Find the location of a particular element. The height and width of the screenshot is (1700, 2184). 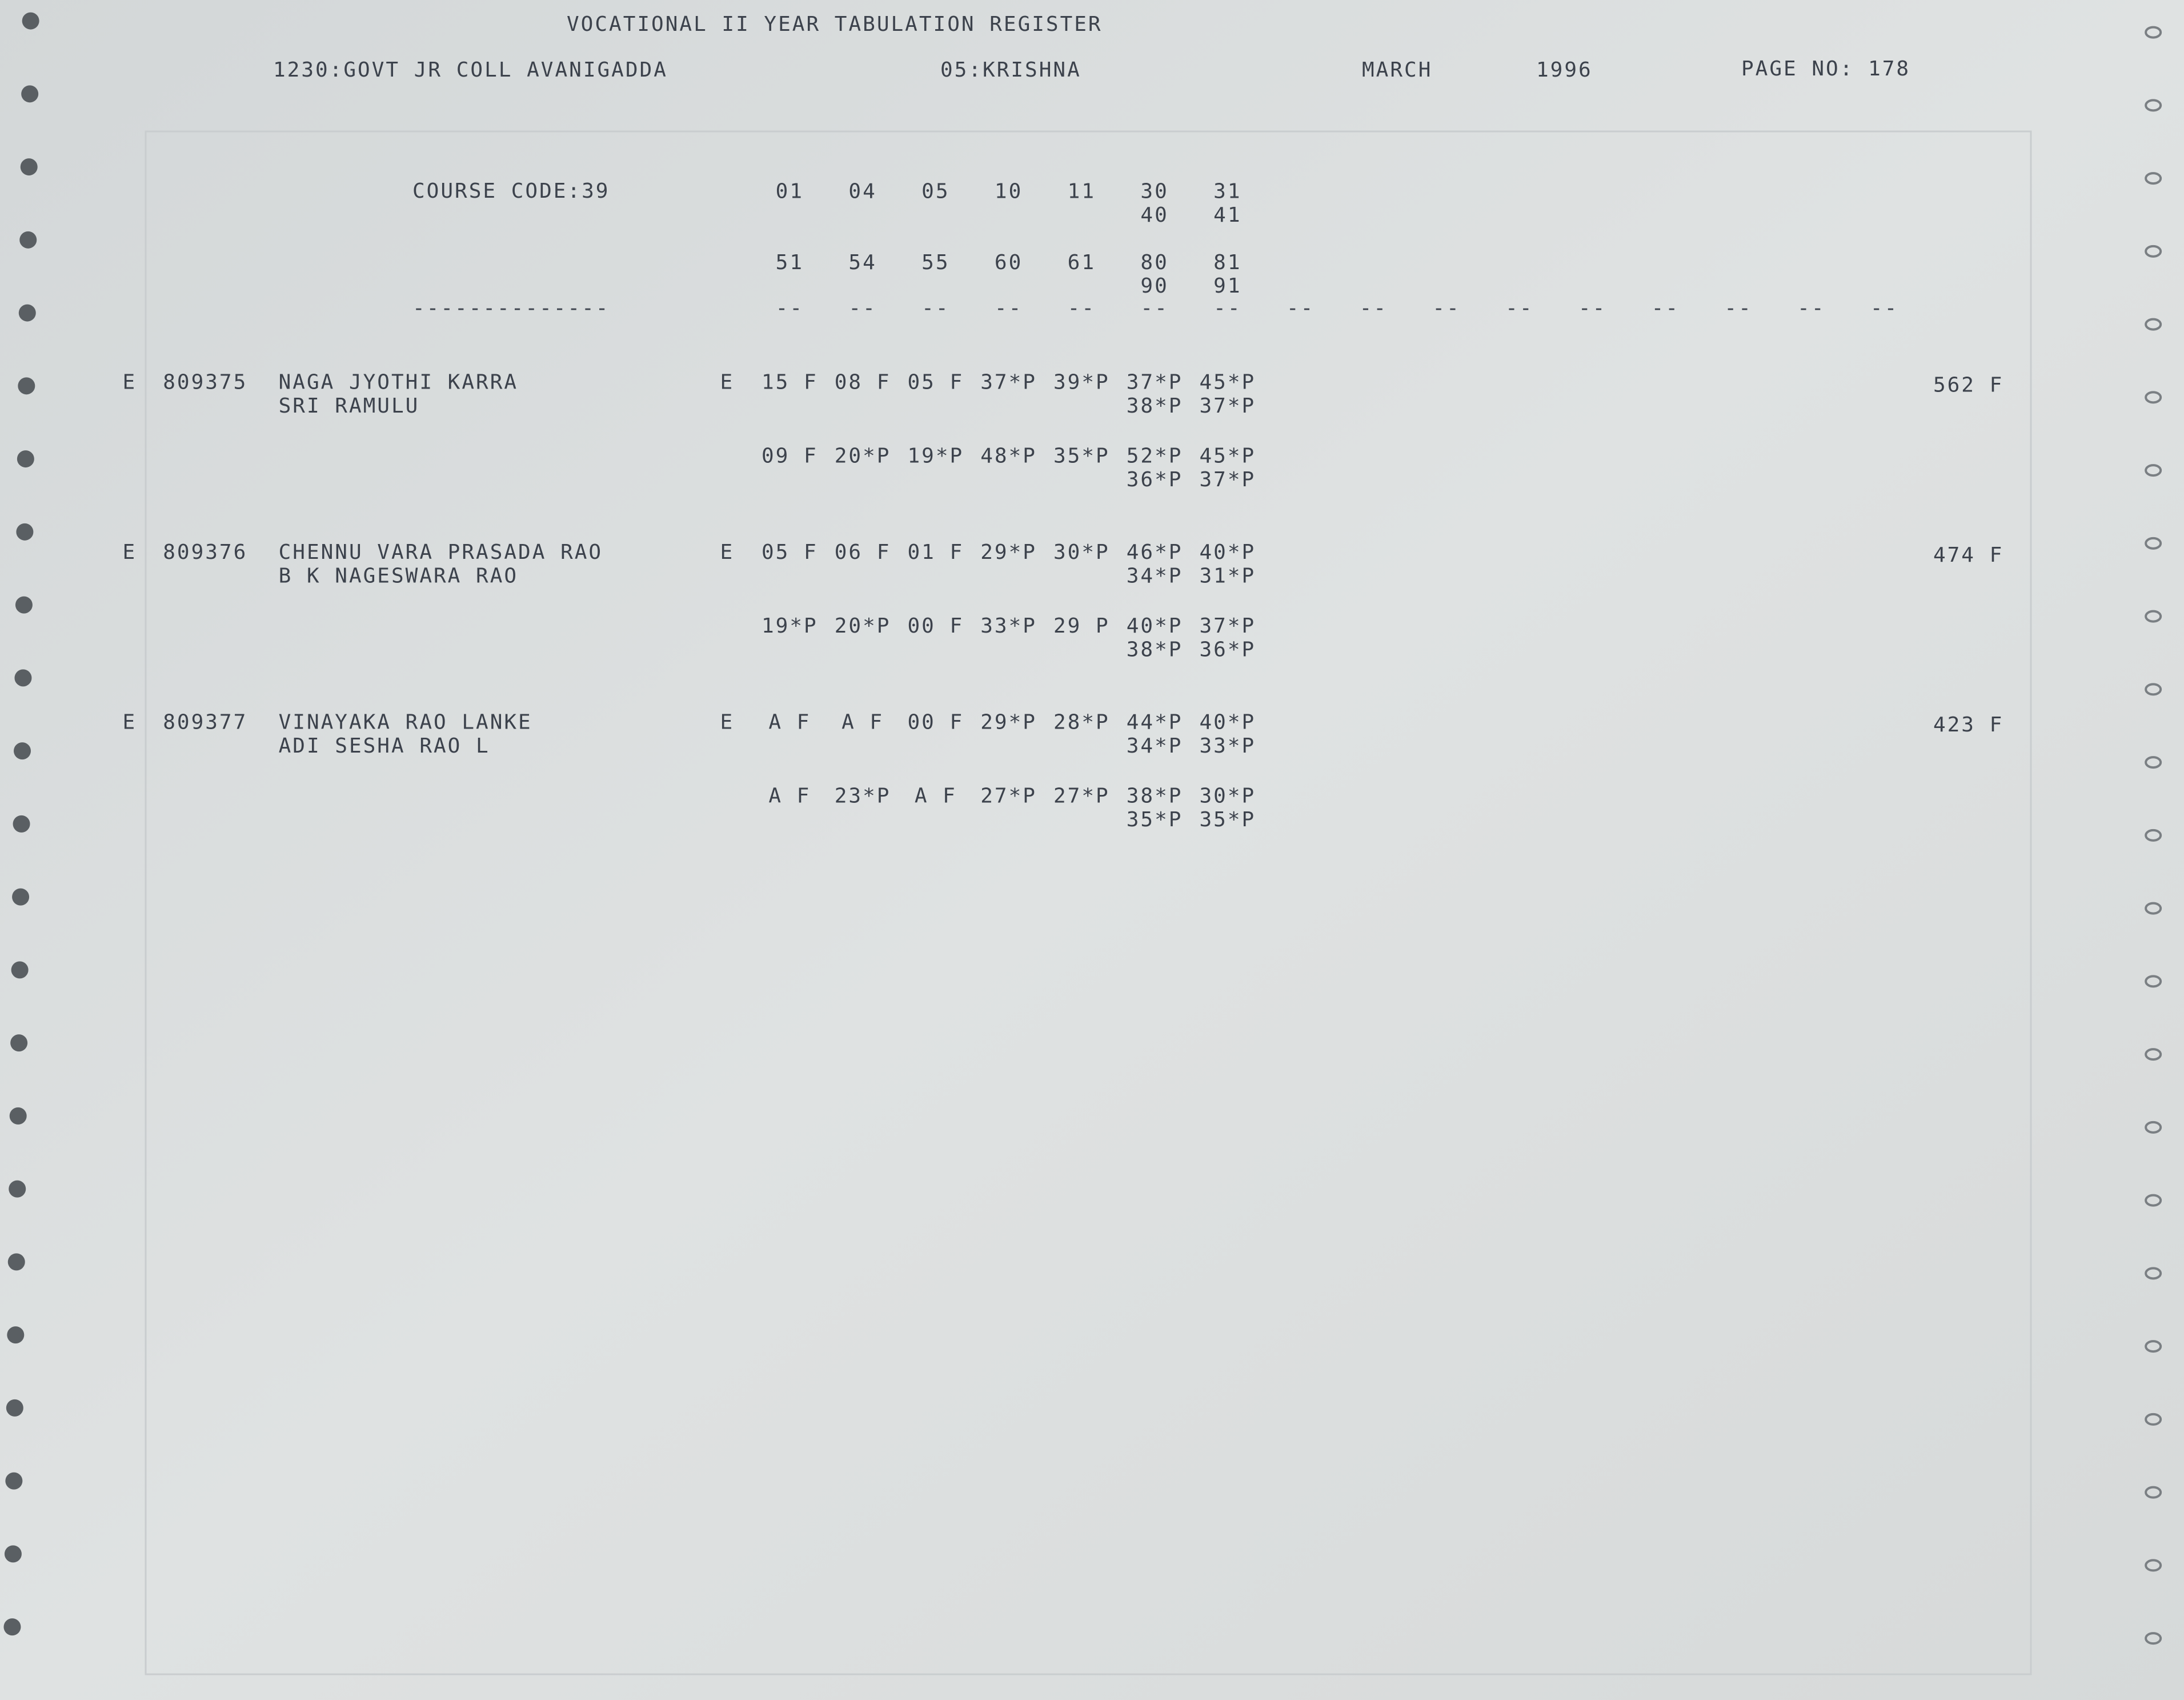

subject-mark: 01 F is located at coordinates (935, 552).